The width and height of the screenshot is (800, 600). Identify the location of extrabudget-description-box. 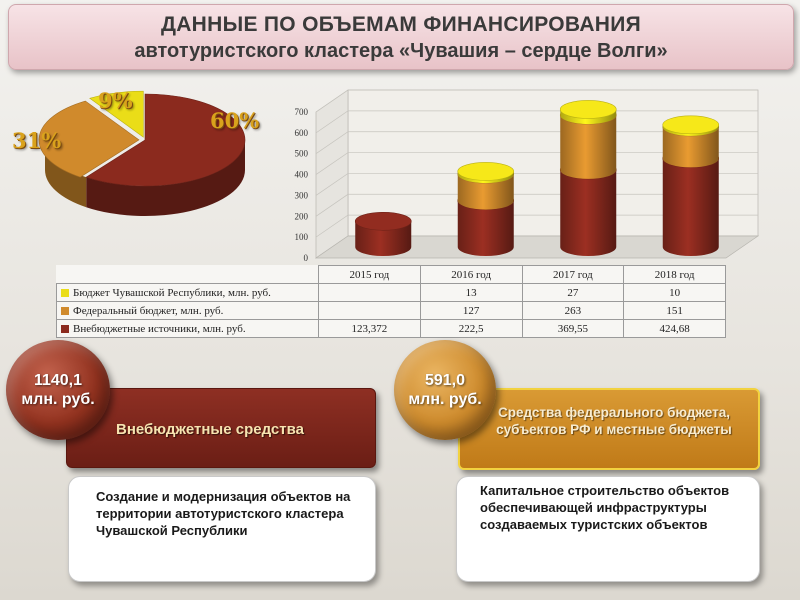
(222, 529).